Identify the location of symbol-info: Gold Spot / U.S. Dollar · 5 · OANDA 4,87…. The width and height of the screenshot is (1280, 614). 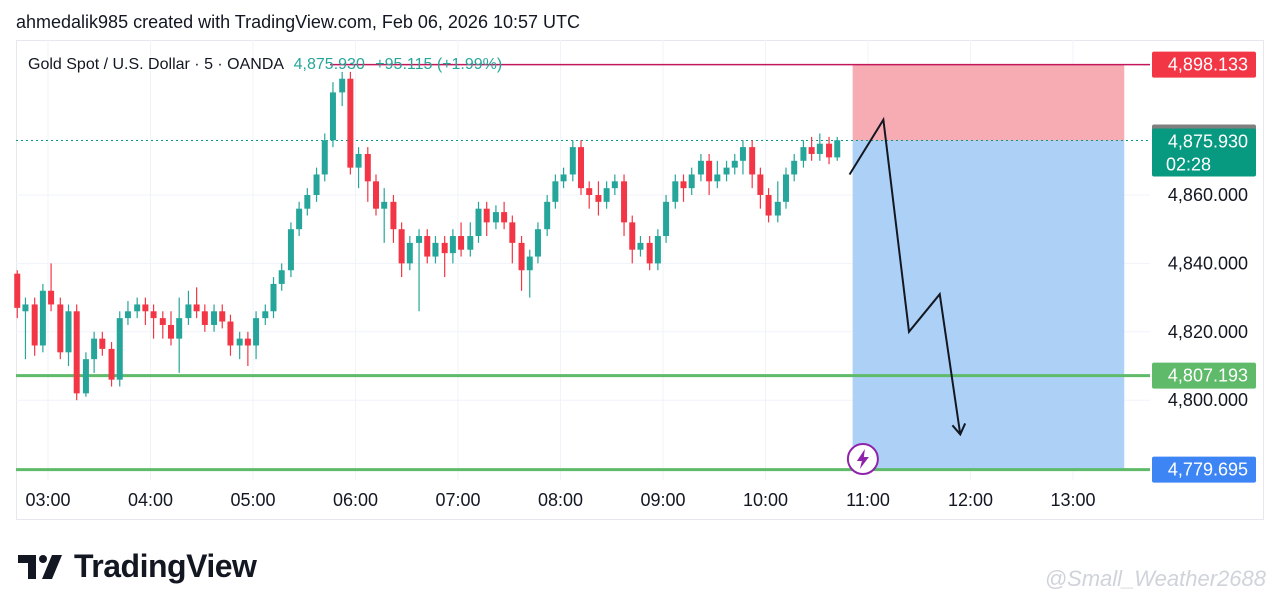
(265, 65).